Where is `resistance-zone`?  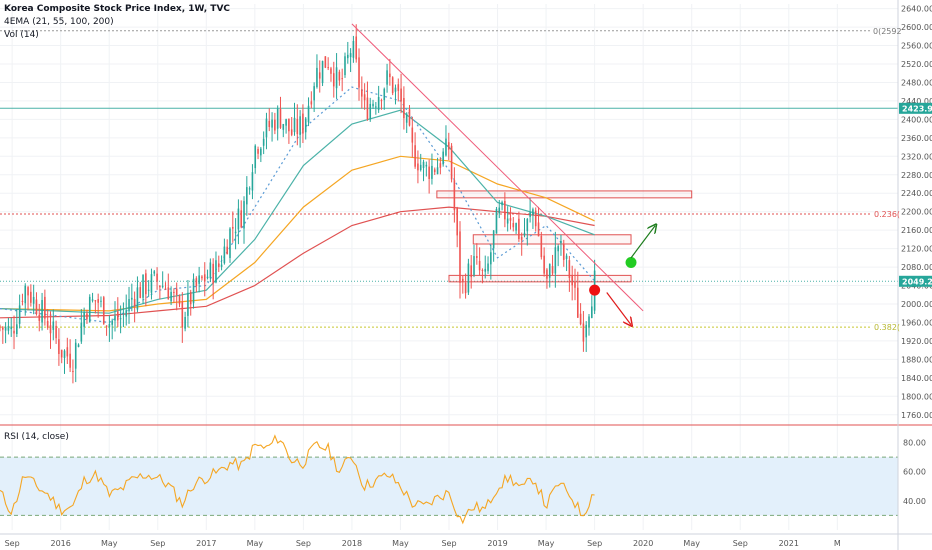
resistance-zone is located at coordinates (540, 278).